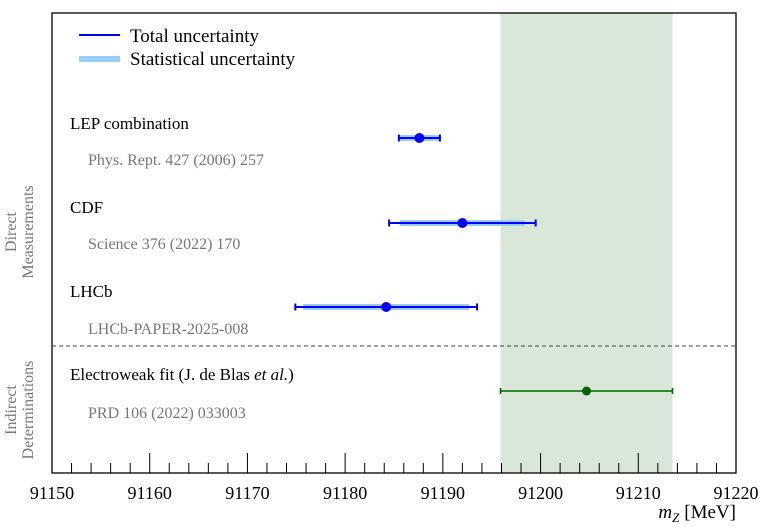  What do you see at coordinates (28, 231) in the screenshot?
I see `group-direct-line2: Measurements` at bounding box center [28, 231].